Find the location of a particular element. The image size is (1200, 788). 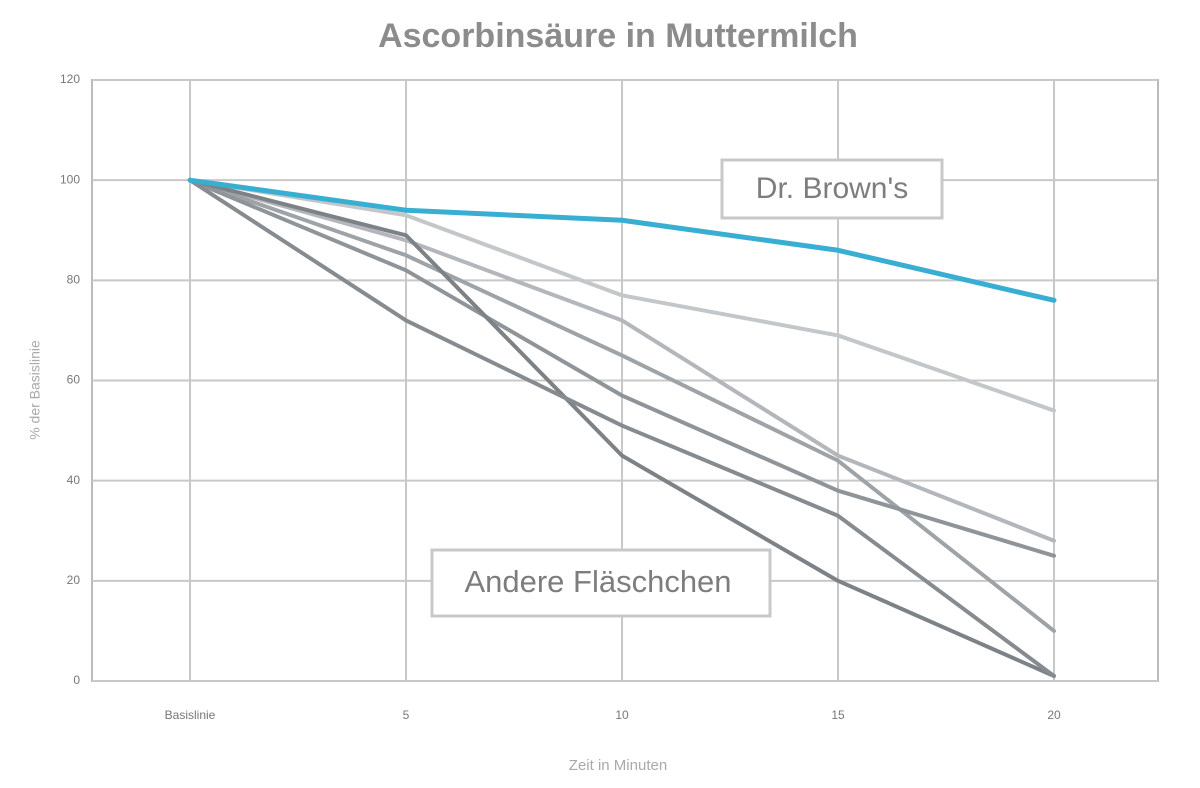

y-tick-label: 100 is located at coordinates (70, 179).